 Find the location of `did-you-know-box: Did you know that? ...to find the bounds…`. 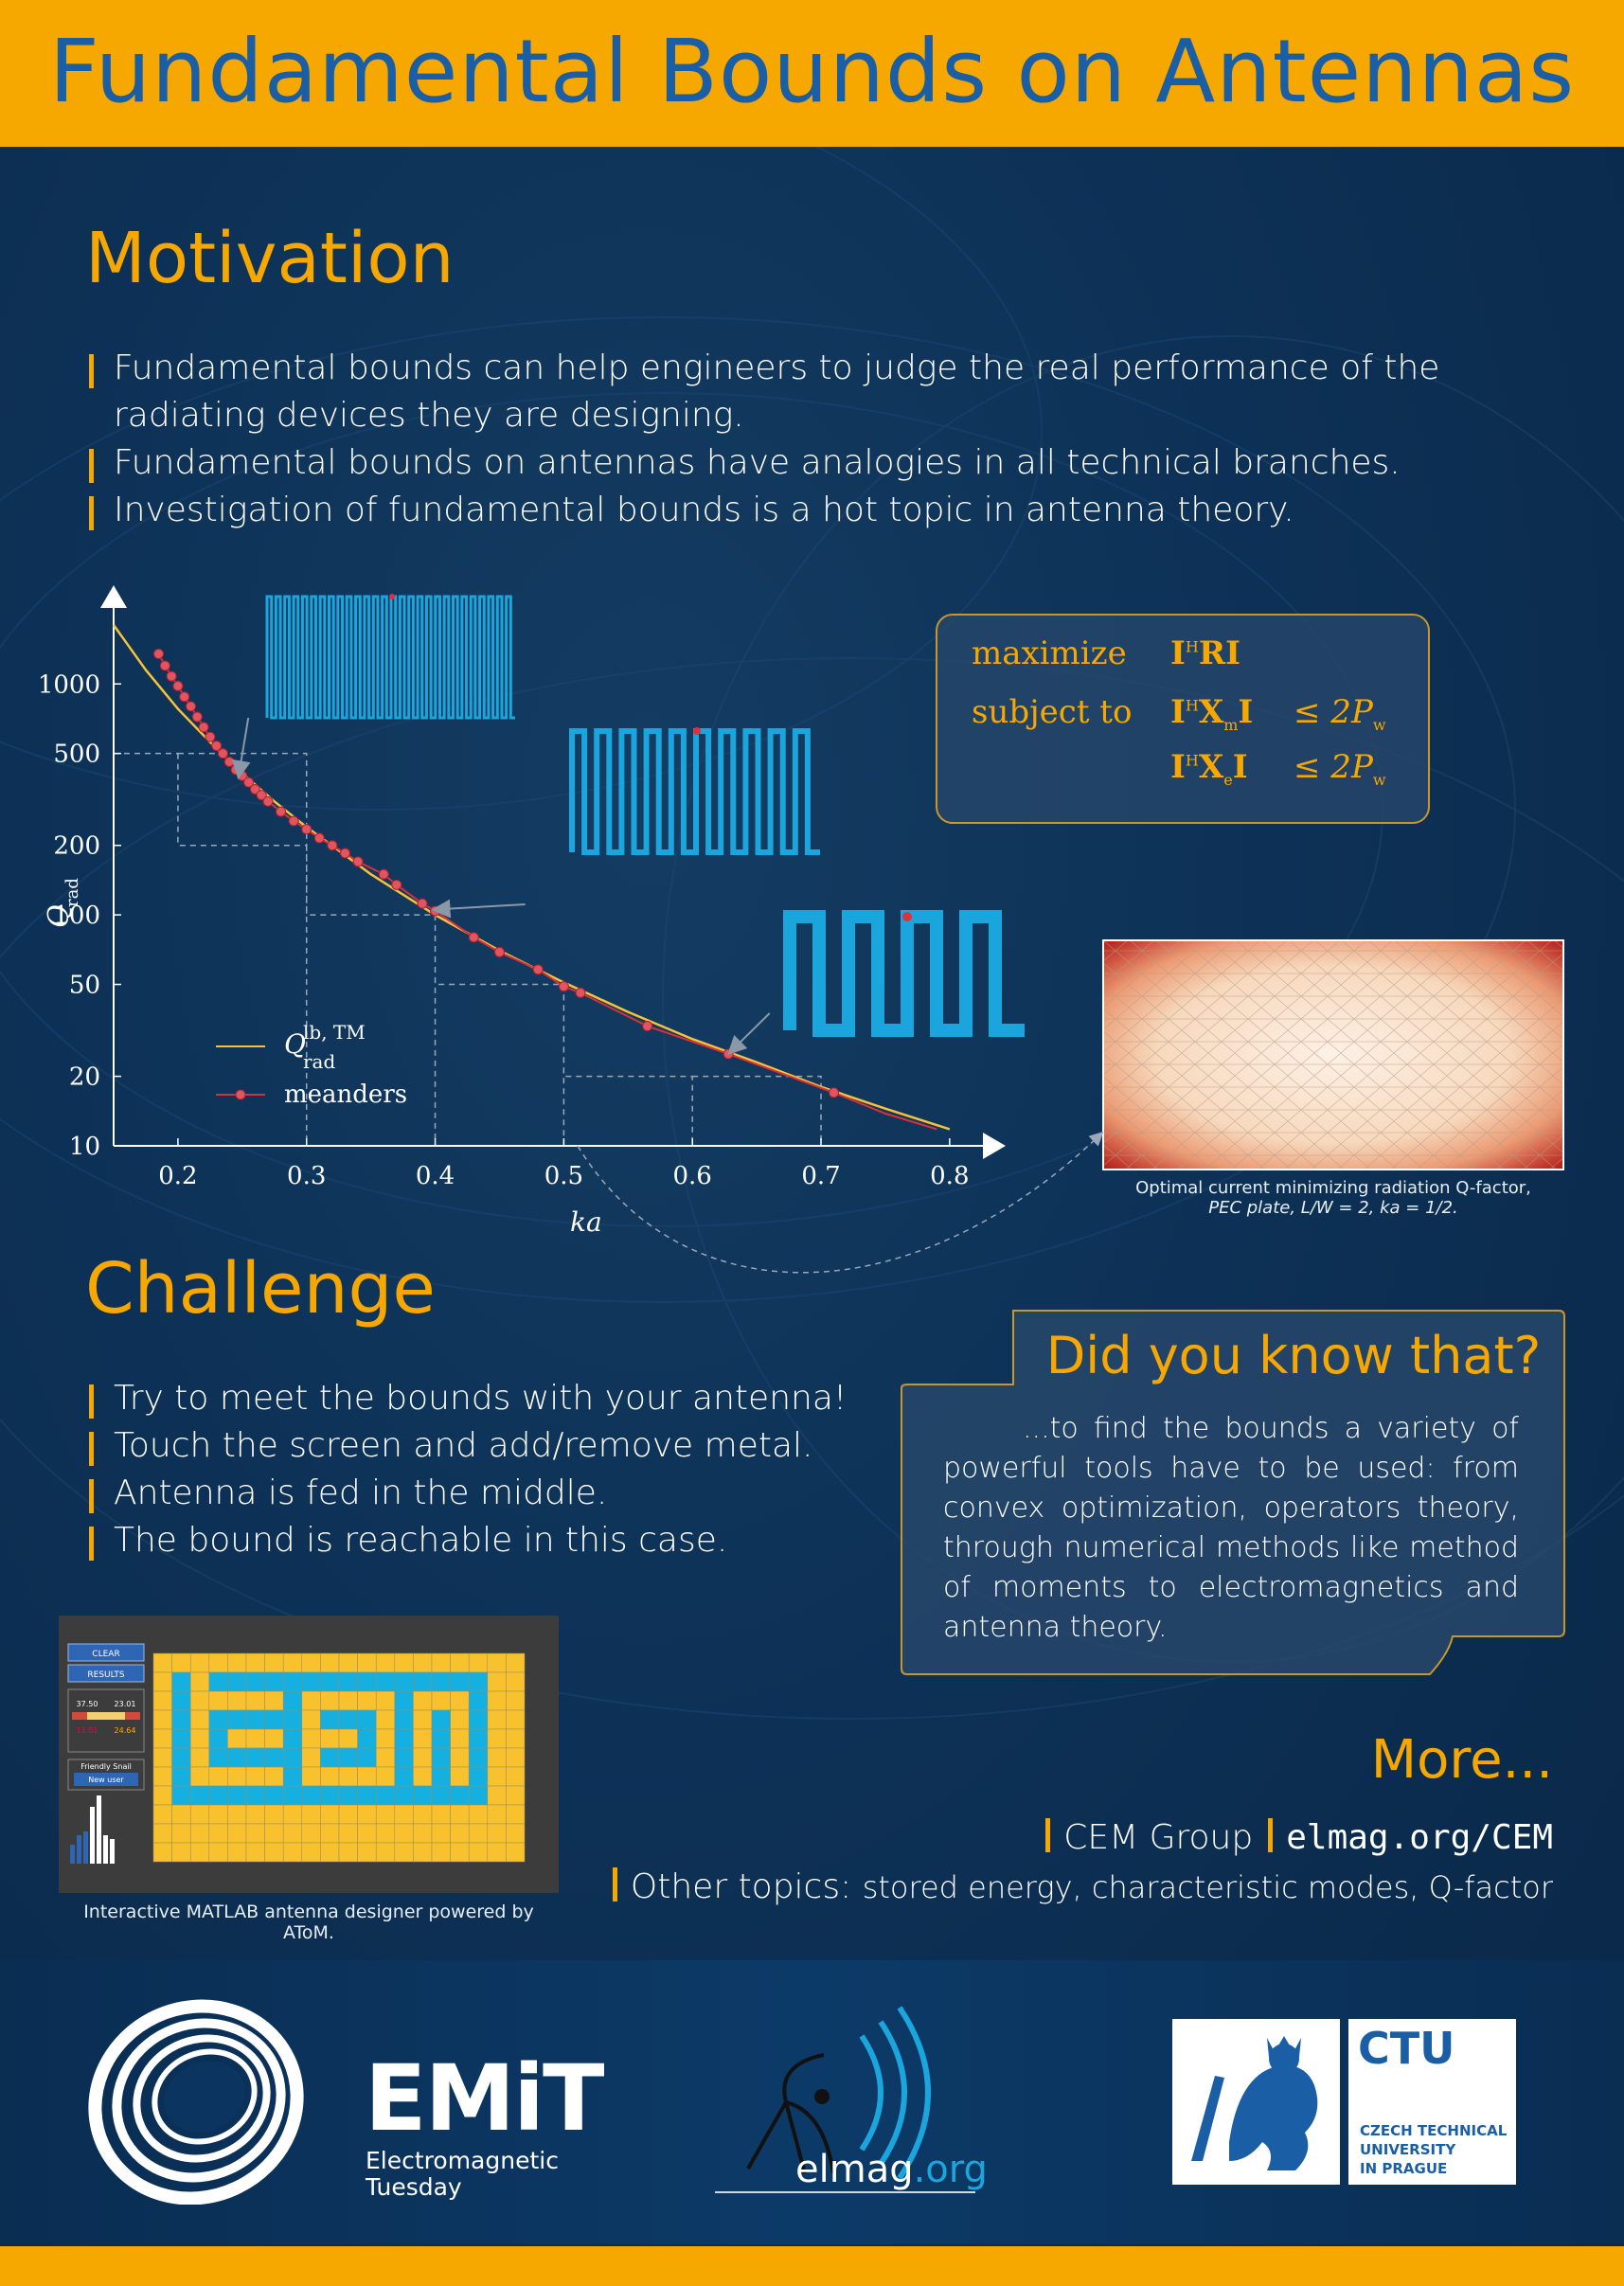

did-you-know-box: Did you know that? ...to find the bounds… is located at coordinates (1233, 1492).